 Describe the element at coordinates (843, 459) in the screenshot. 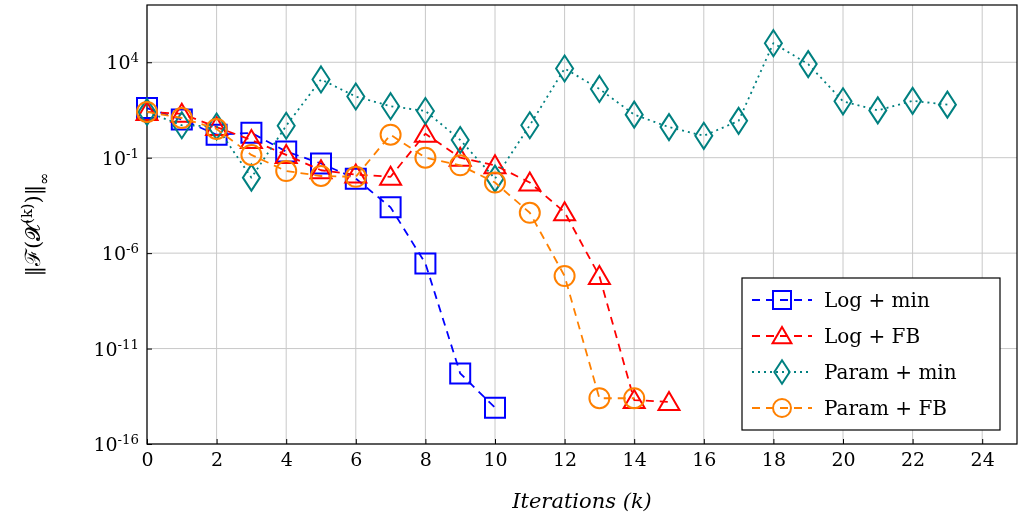

I see `x-tick-label: 20` at that location.